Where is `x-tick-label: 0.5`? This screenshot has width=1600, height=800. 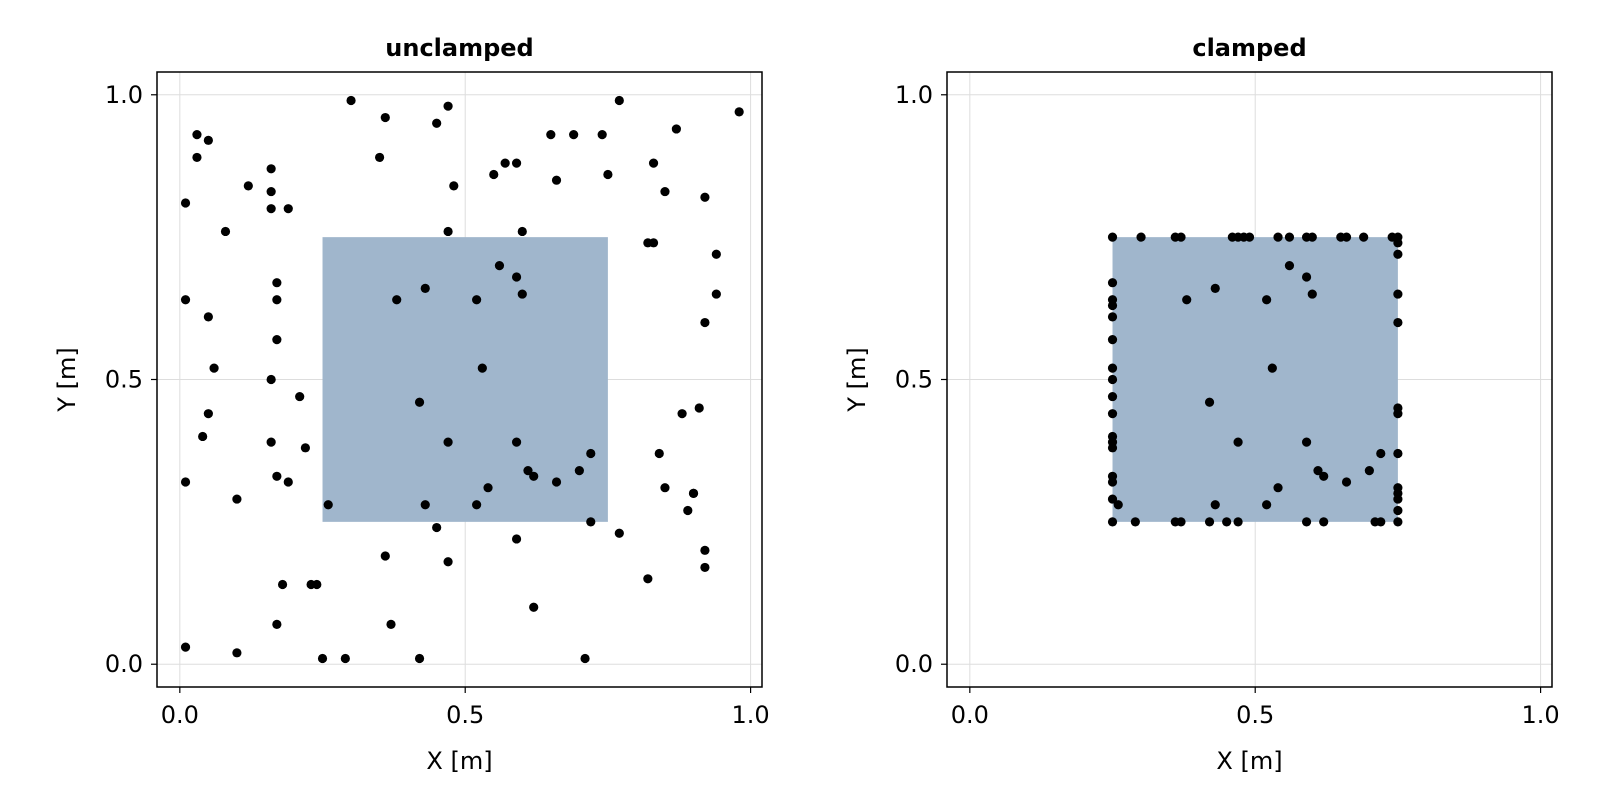
x-tick-label: 0.5 is located at coordinates (1255, 715).